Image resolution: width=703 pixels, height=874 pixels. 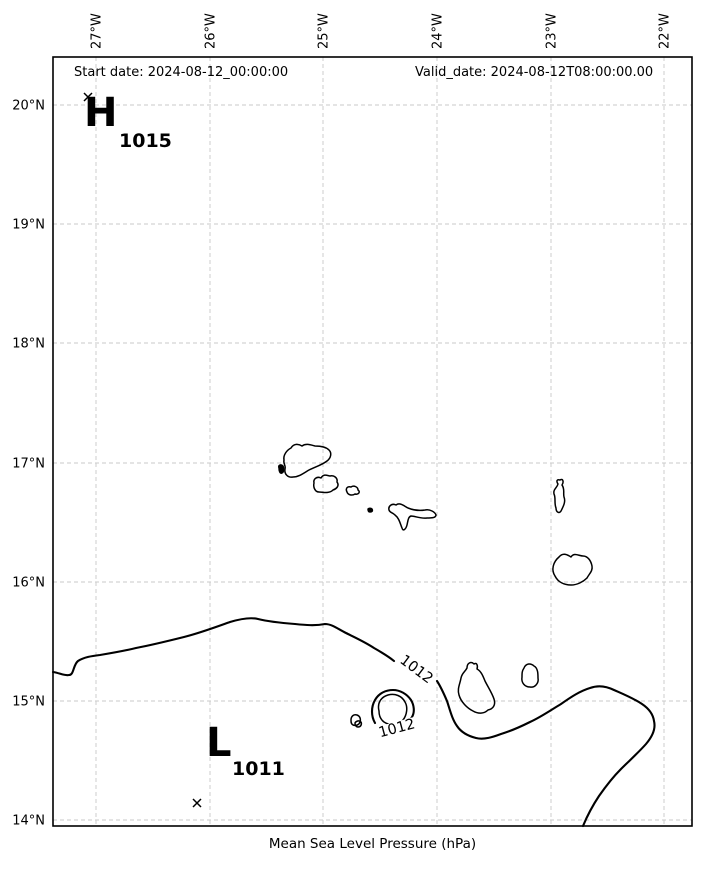 What do you see at coordinates (552, 31) in the screenshot?
I see `x-tick-label: 23°W` at bounding box center [552, 31].